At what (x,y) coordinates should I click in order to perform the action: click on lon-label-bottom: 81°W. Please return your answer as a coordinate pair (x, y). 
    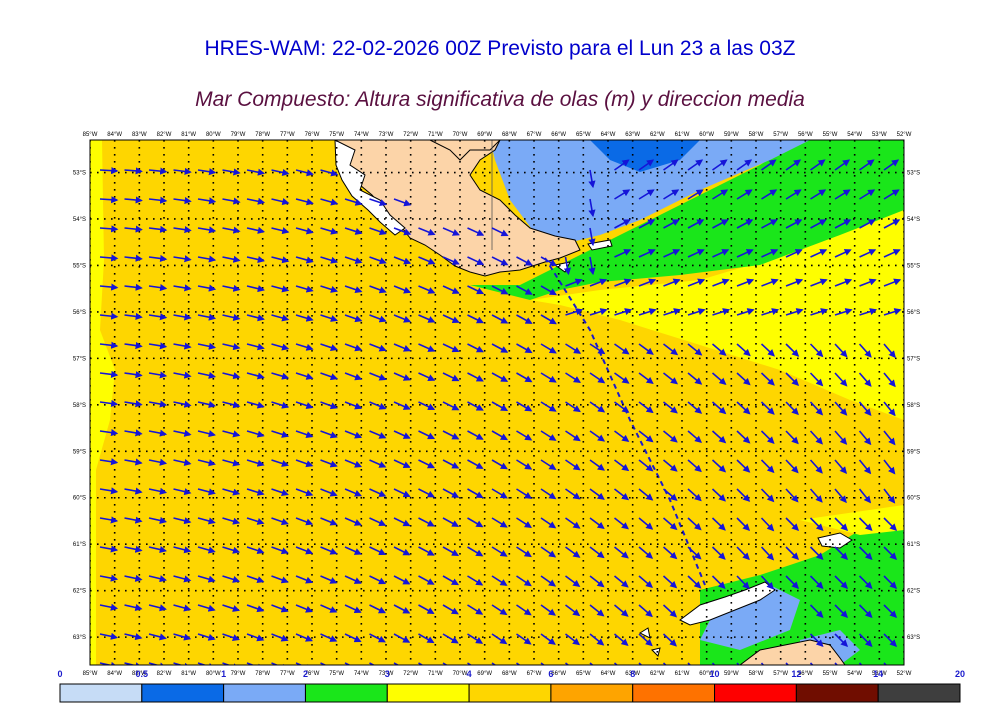
    Looking at the image, I should click on (188, 674).